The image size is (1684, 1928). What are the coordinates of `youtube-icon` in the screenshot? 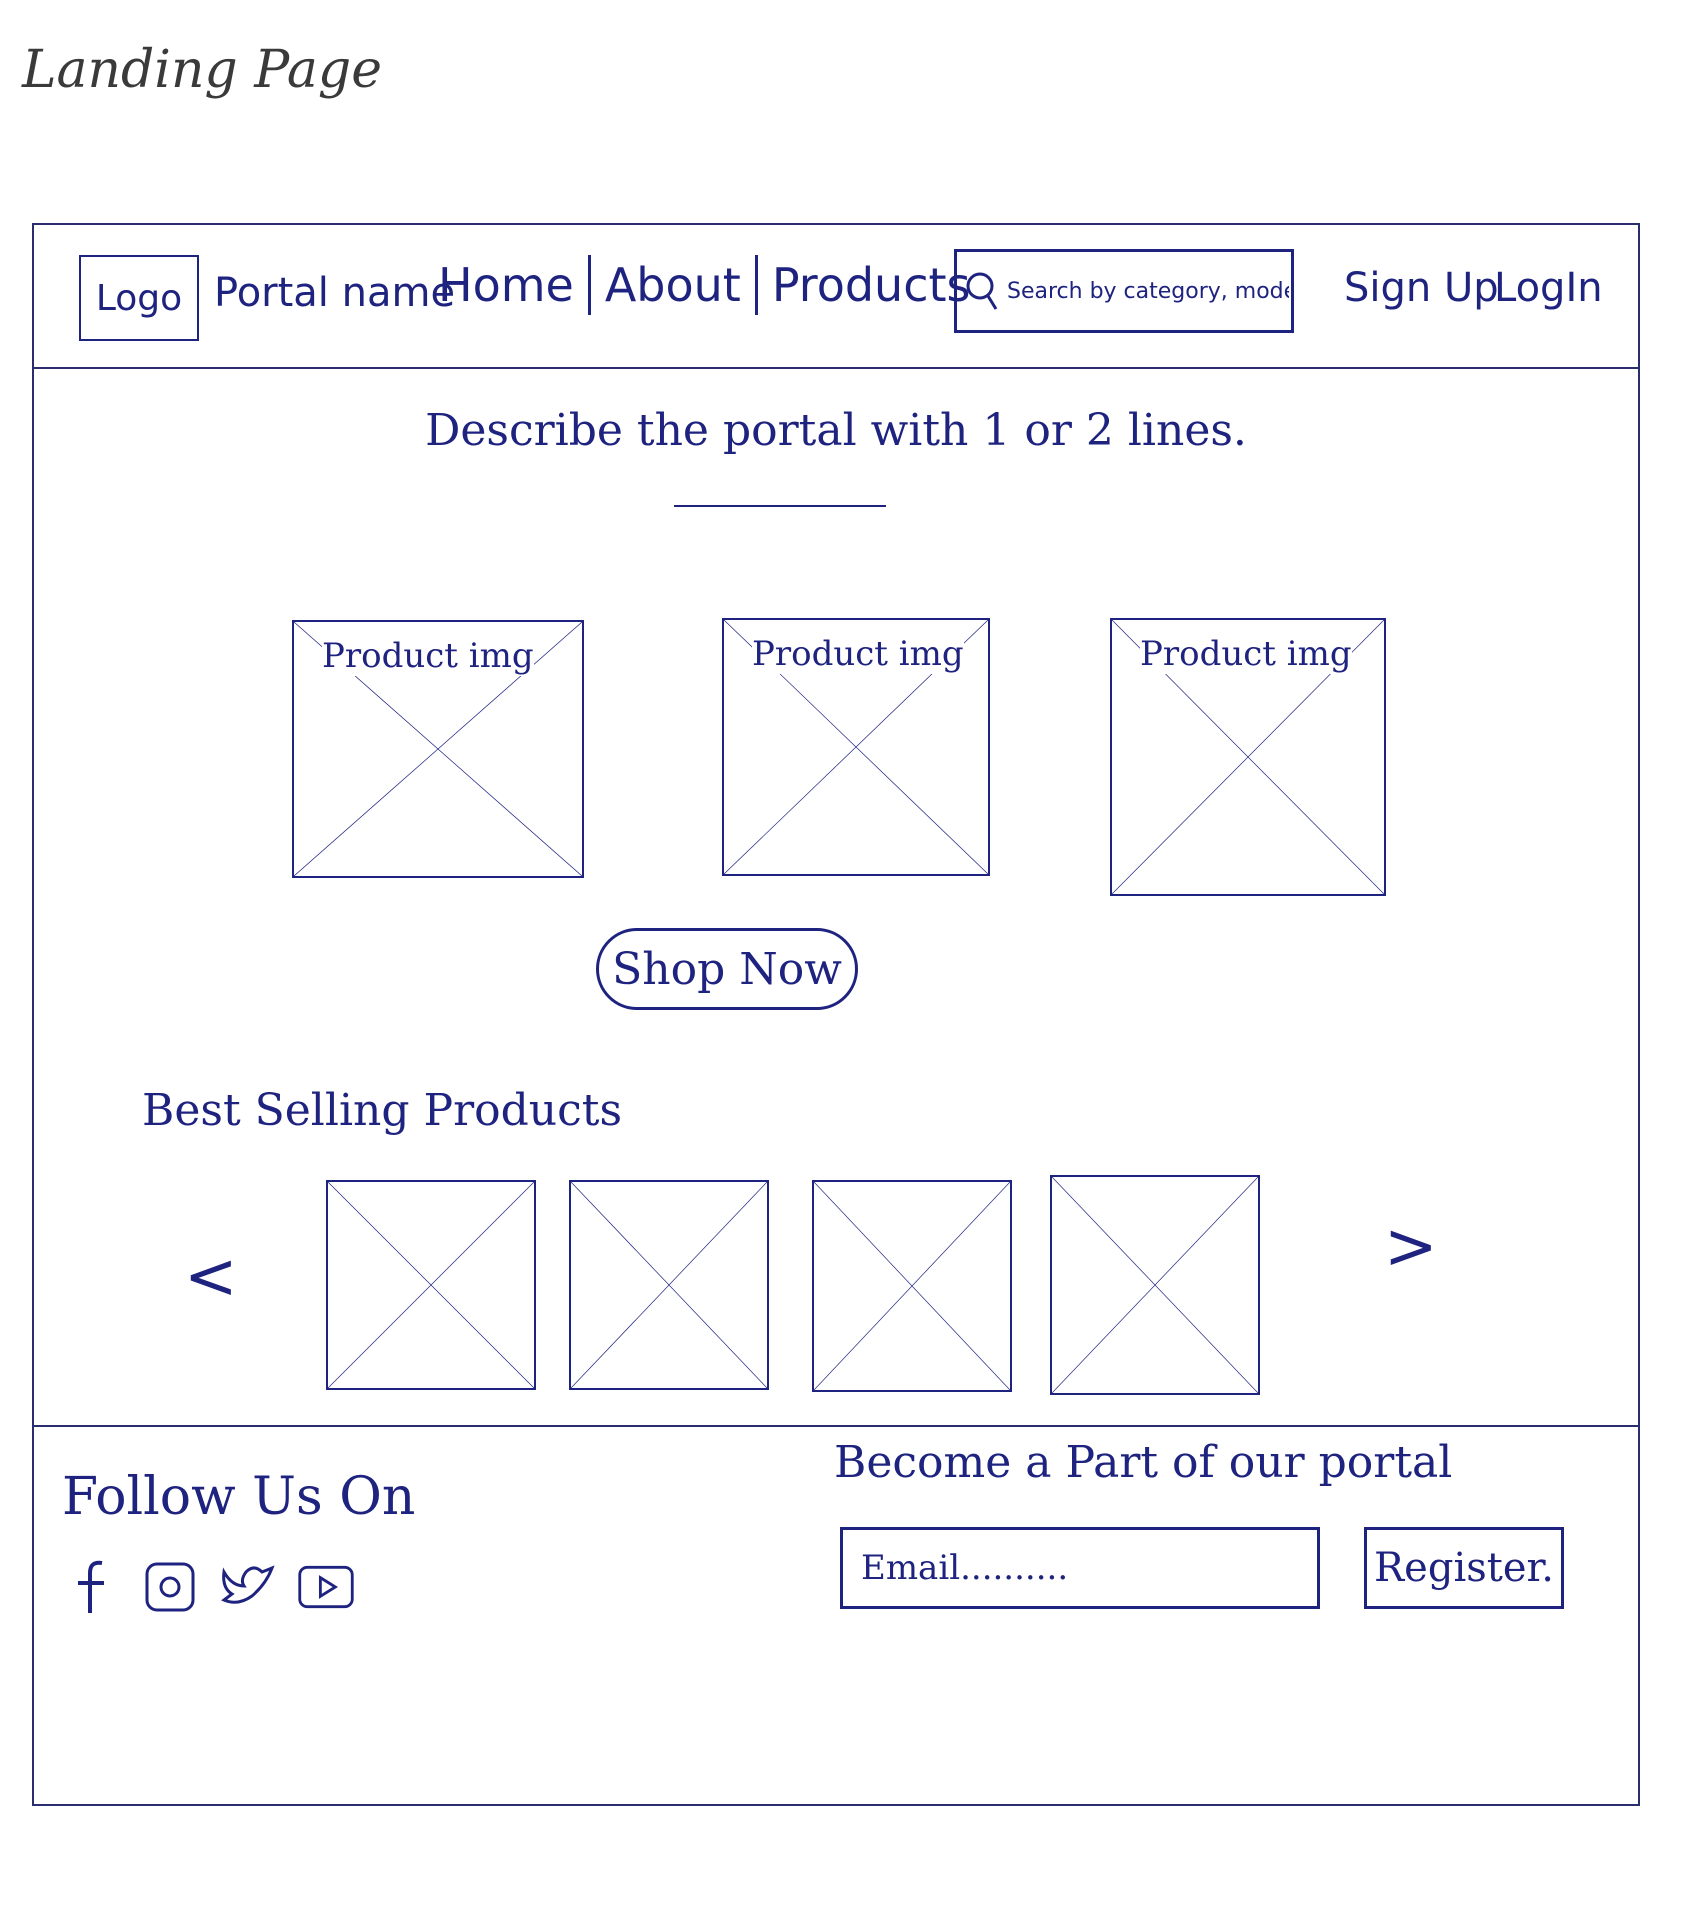 It's located at (326, 1587).